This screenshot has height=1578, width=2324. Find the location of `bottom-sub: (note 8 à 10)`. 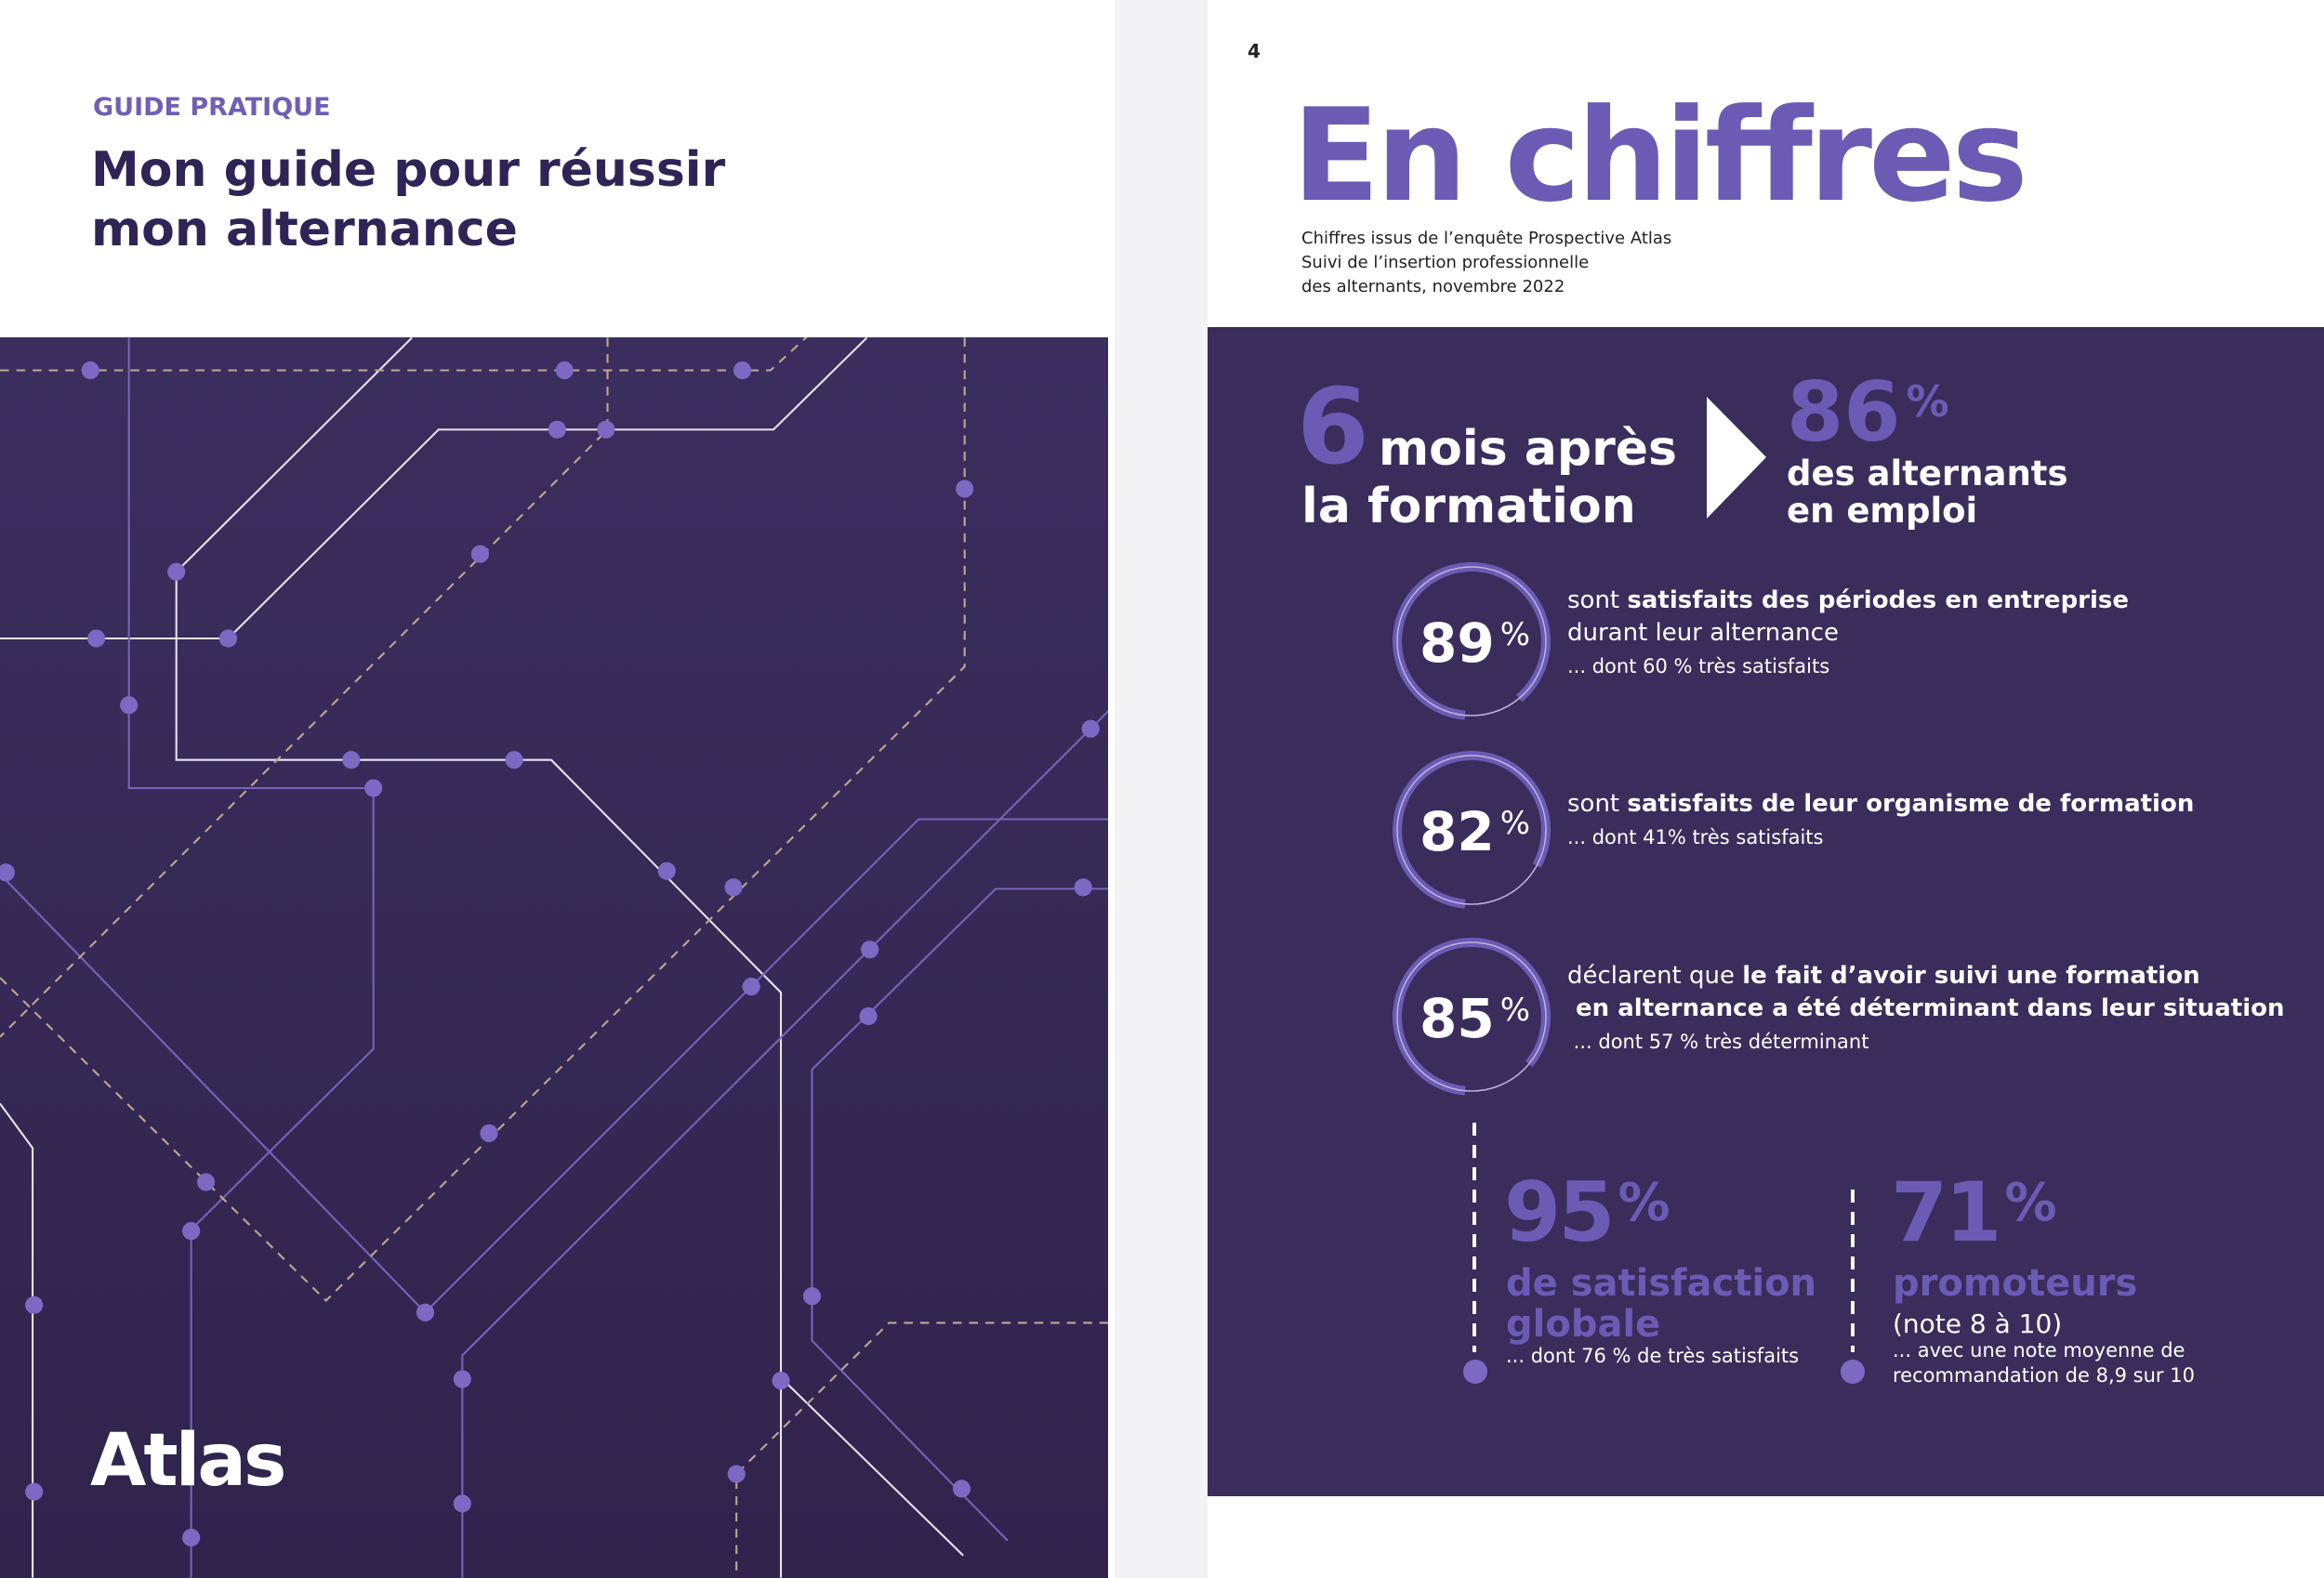

bottom-sub: (note 8 à 10) is located at coordinates (1977, 1324).